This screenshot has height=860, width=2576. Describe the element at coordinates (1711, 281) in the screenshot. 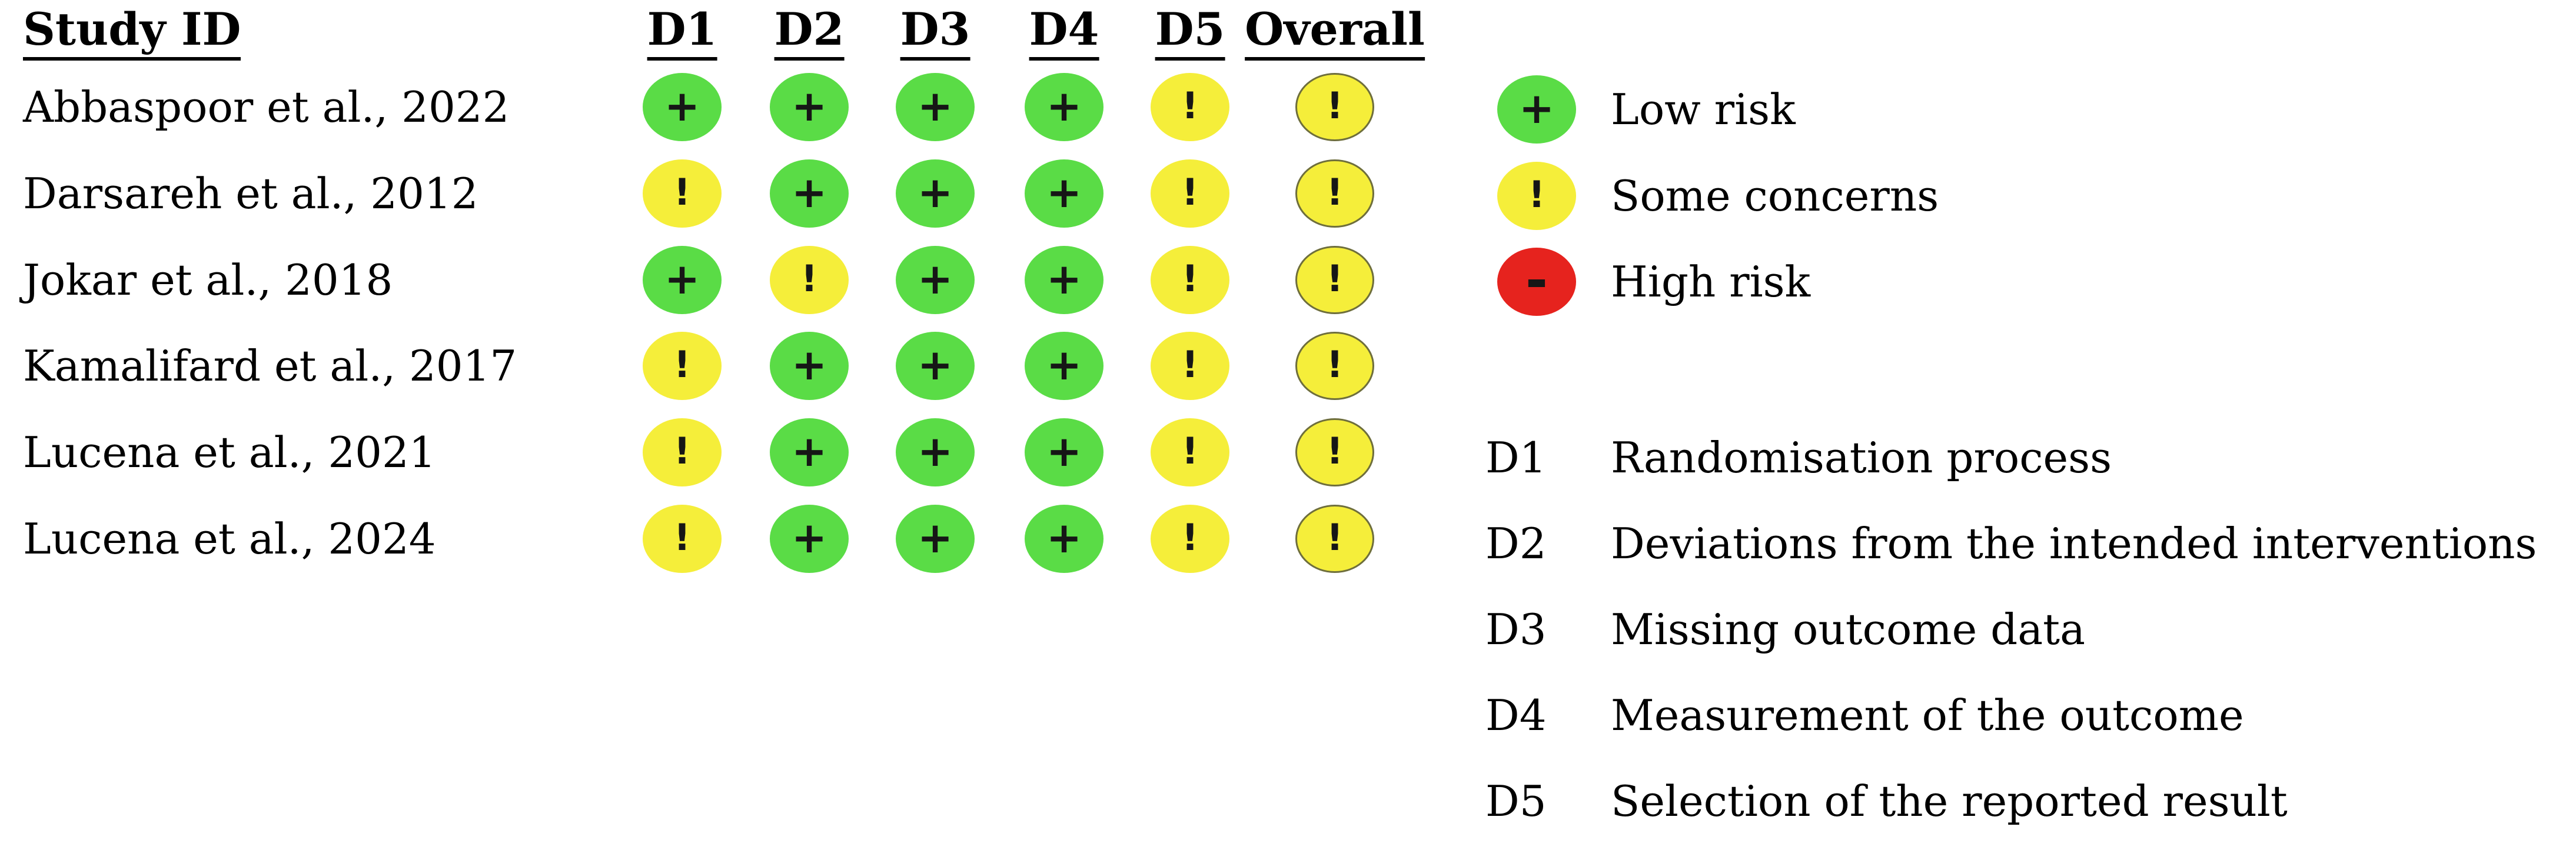

I see `legend-label-high-risk: High risk` at that location.